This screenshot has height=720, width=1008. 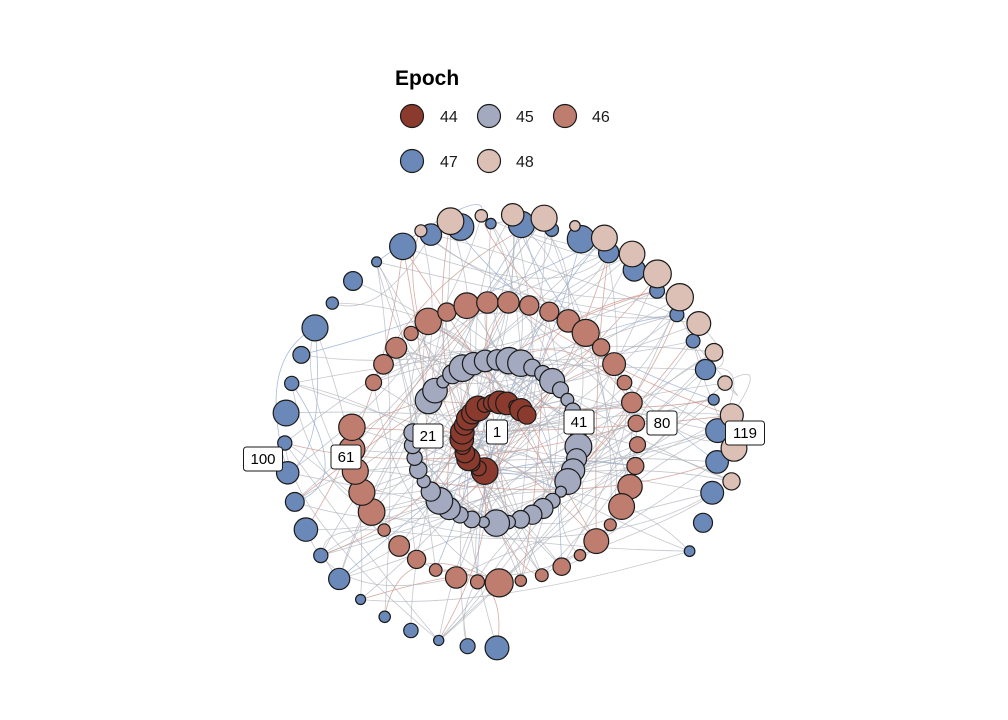 I want to click on legend-item-44: 44, so click(x=428, y=116).